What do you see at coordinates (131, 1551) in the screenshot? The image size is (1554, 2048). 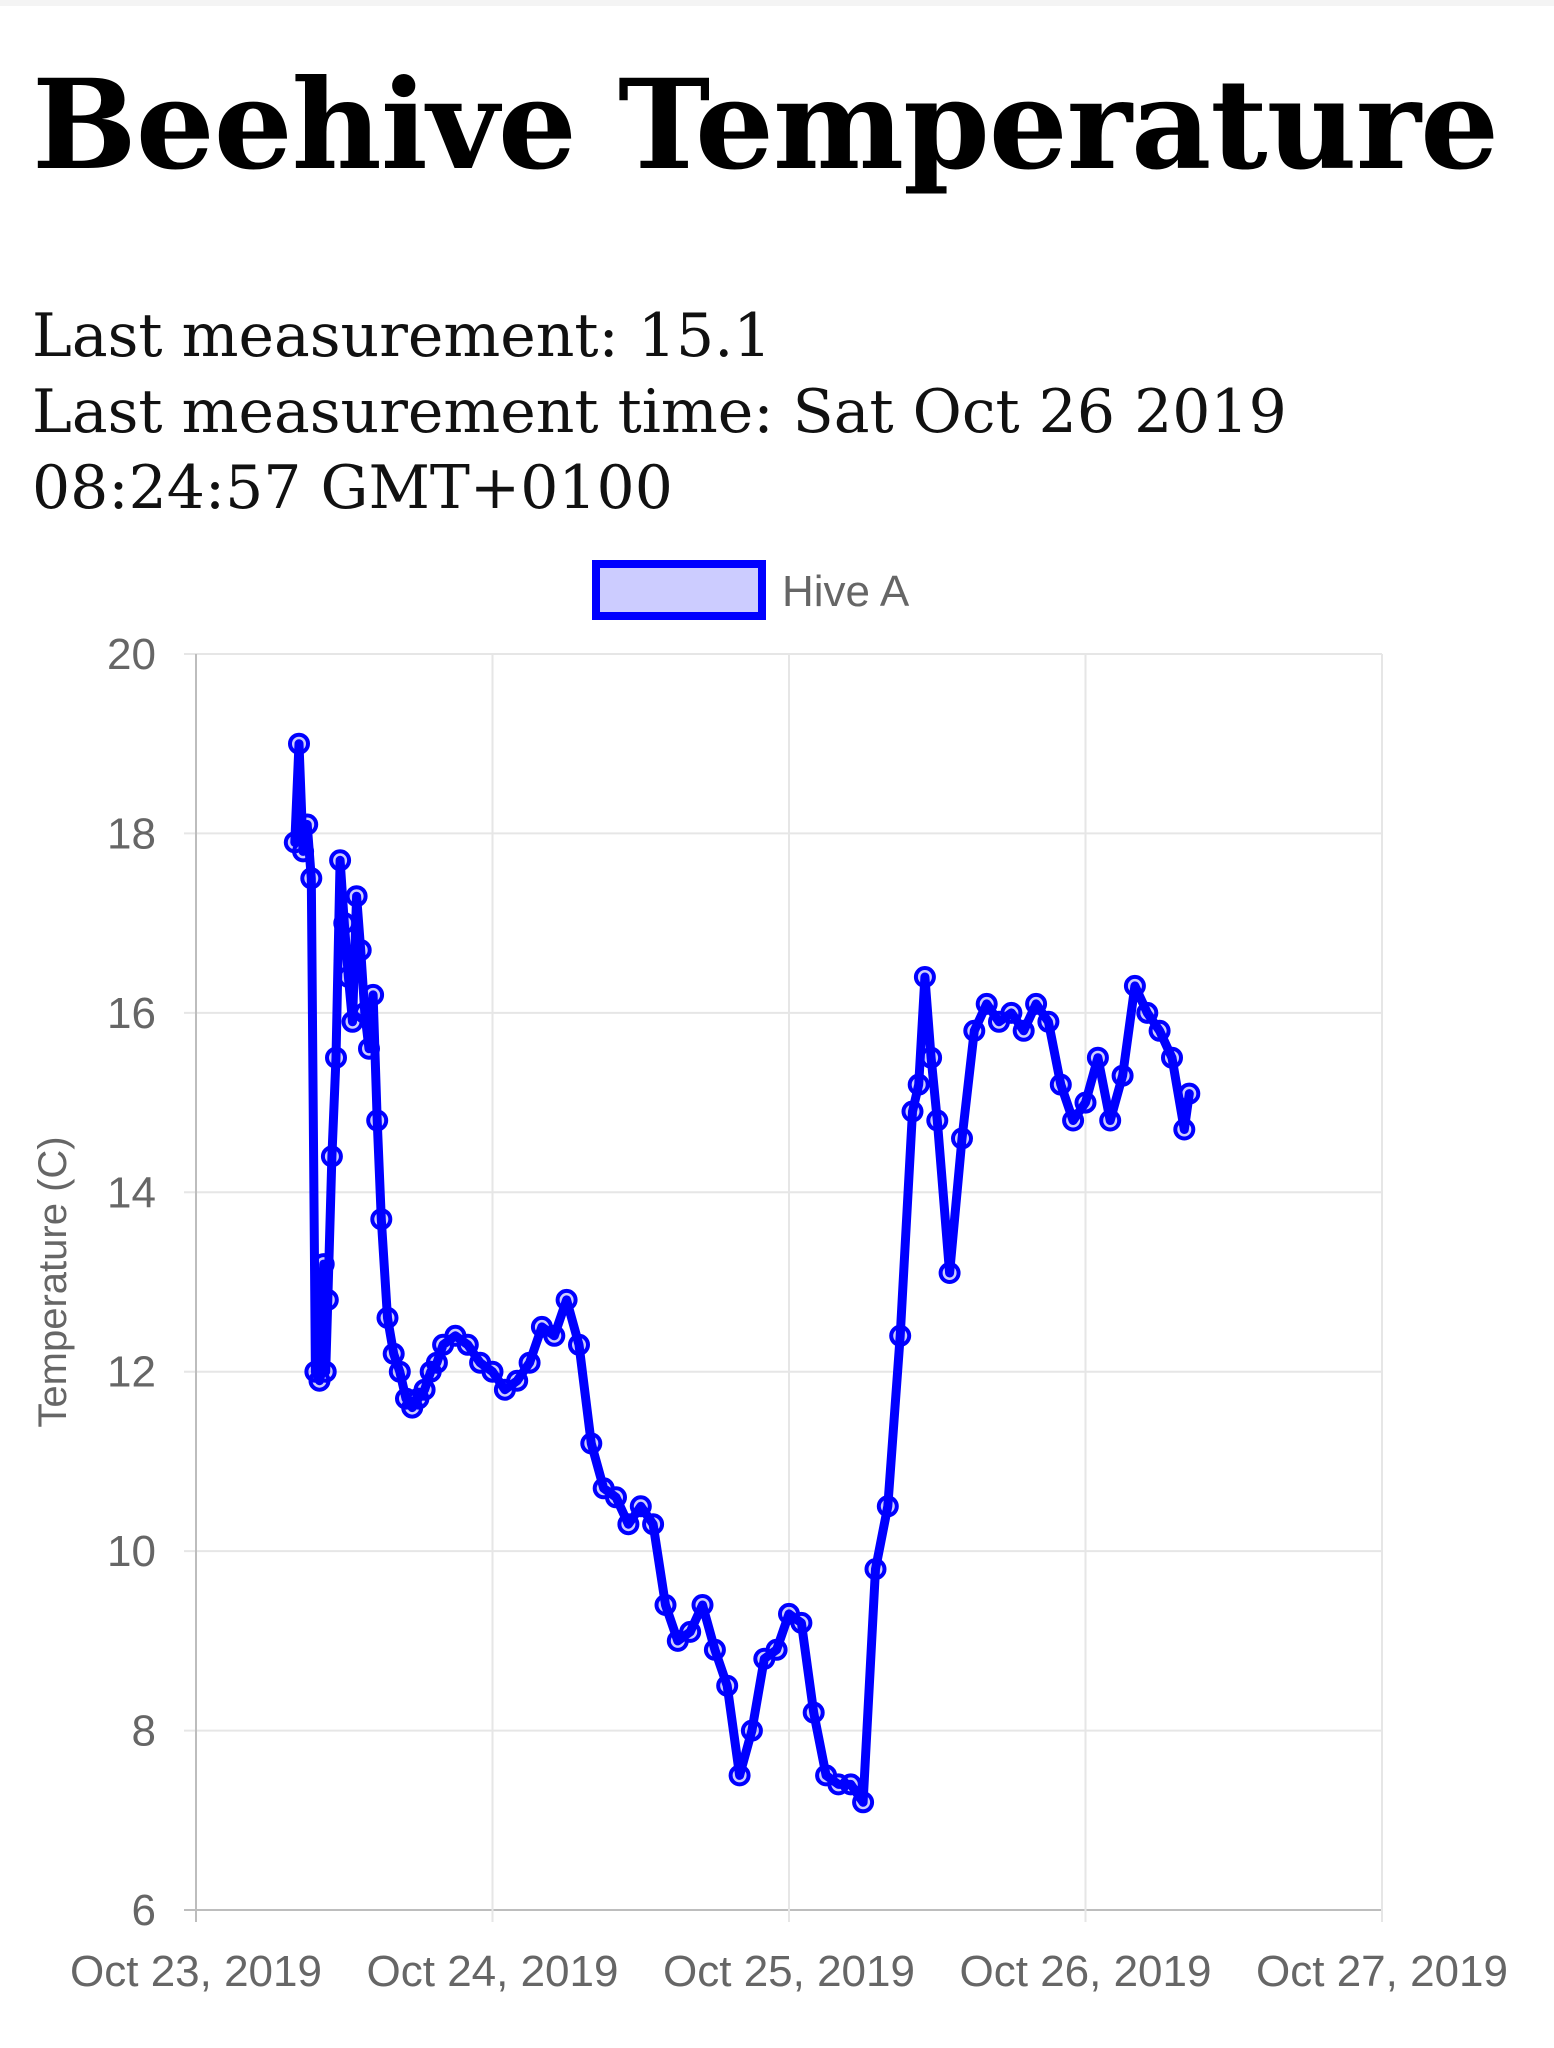 I see `y-tick-label: 10` at bounding box center [131, 1551].